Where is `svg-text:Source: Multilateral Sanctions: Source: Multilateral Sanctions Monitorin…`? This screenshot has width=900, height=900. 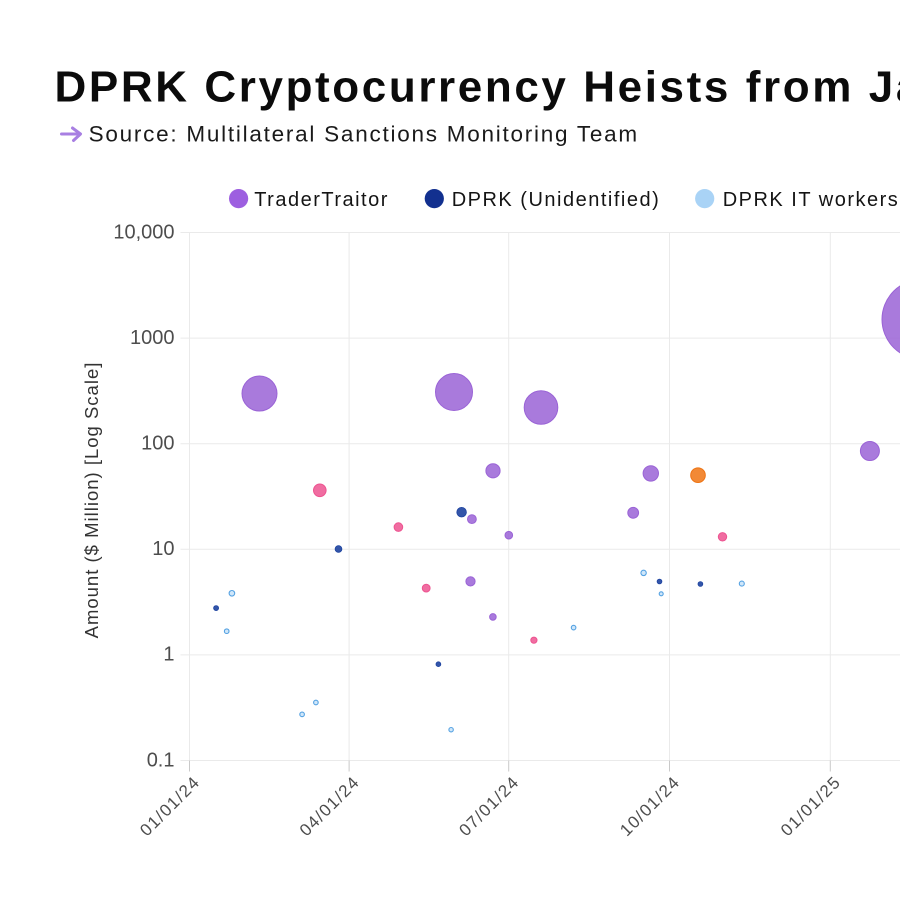 svg-text:Source: Multilateral Sanctions: Source: Multilateral Sanctions Monitorin… is located at coordinates (364, 133).